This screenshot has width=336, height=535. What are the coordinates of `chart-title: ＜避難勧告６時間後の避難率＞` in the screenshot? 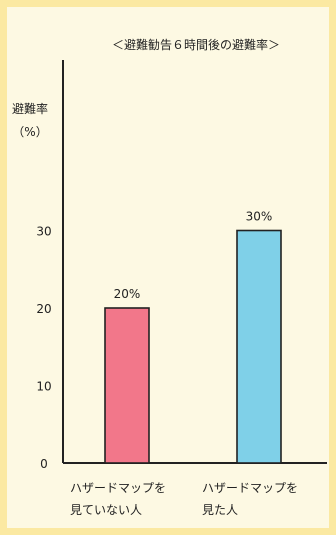 It's located at (196, 44).